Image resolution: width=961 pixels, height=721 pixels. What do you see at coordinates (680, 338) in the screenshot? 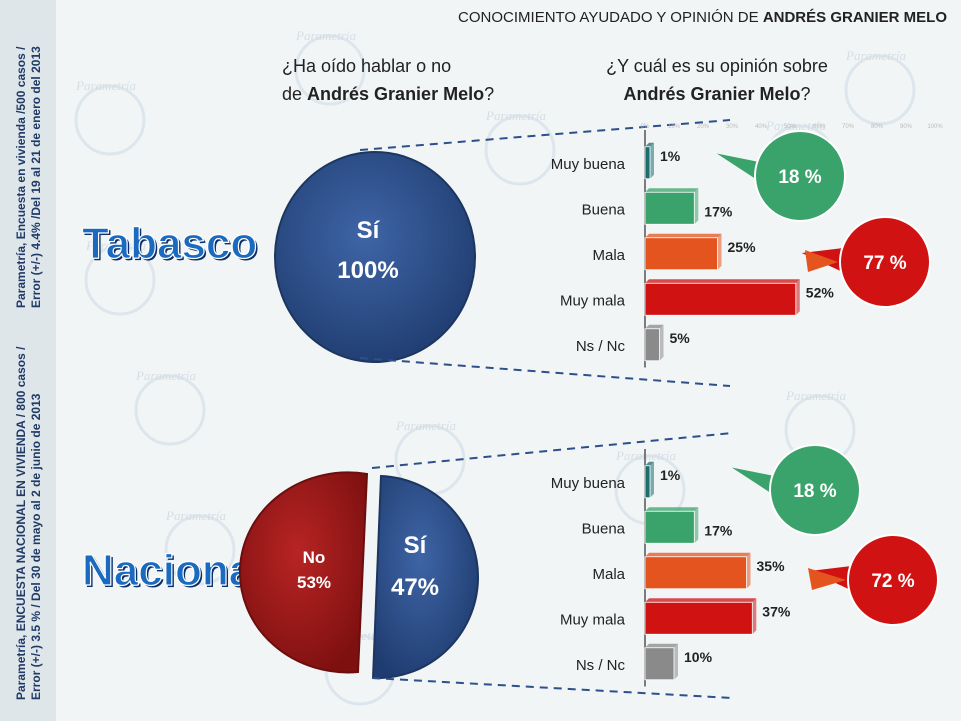
I see `bar-value-label: 5%` at bounding box center [680, 338].